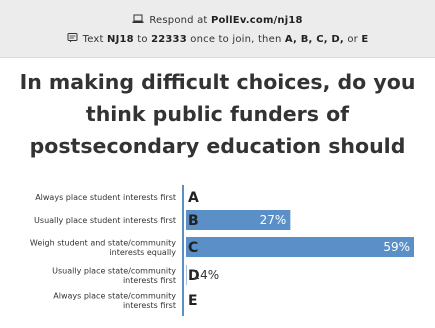  I want to click on bar-letter: A, so click(193, 198).